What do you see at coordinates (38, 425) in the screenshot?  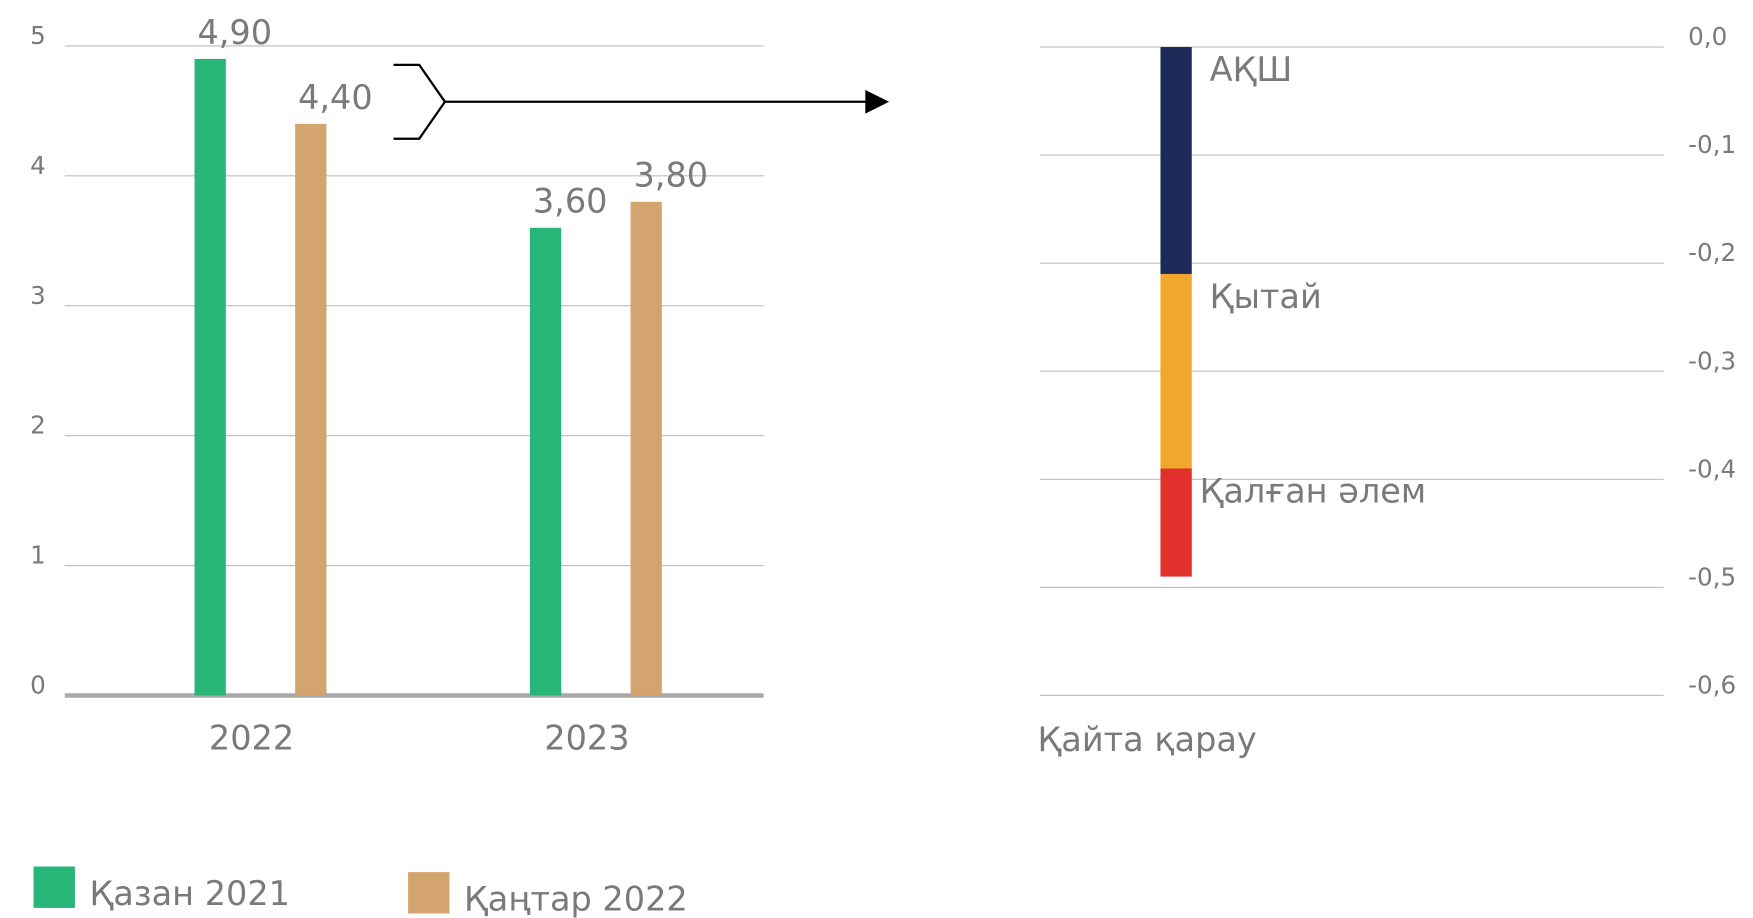 I see `y-tick-label: 2` at bounding box center [38, 425].